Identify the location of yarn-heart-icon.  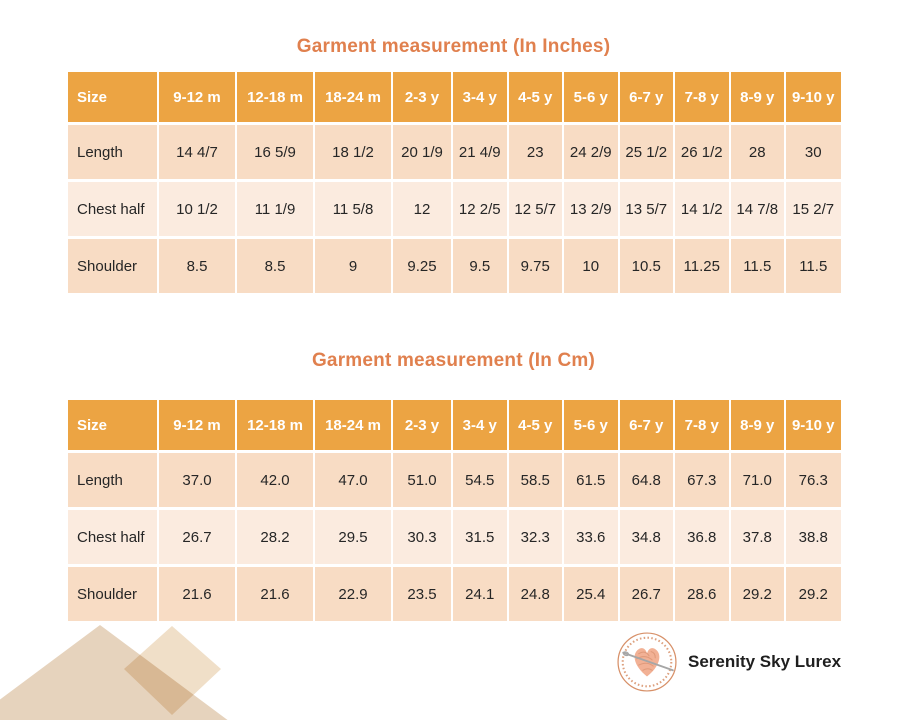
(647, 662).